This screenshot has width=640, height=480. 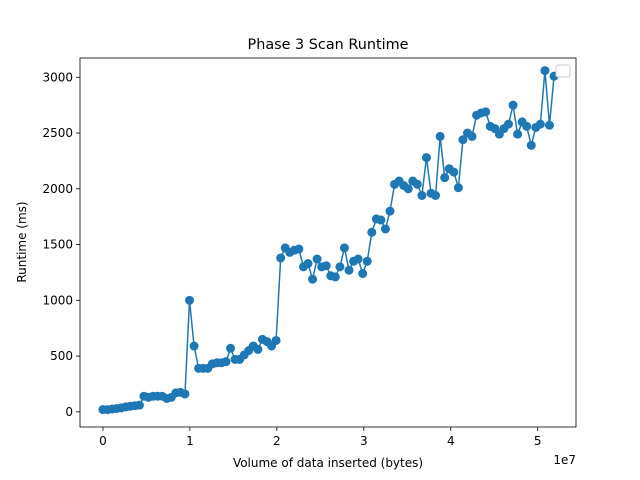 I want to click on y-tick-label: 2500, so click(x=57, y=133).